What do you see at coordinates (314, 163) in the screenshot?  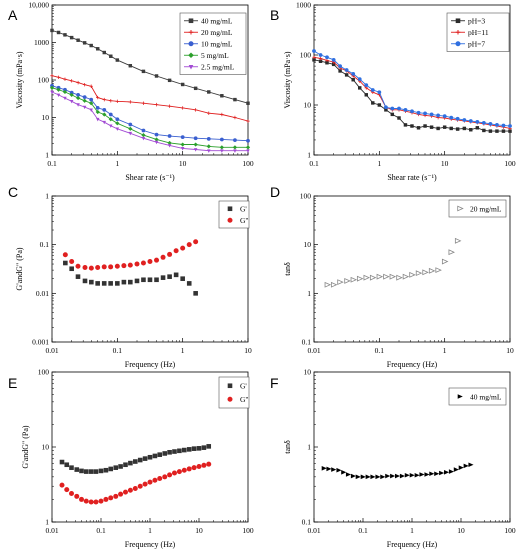 I see `x-tick-label: 0.1` at bounding box center [314, 163].